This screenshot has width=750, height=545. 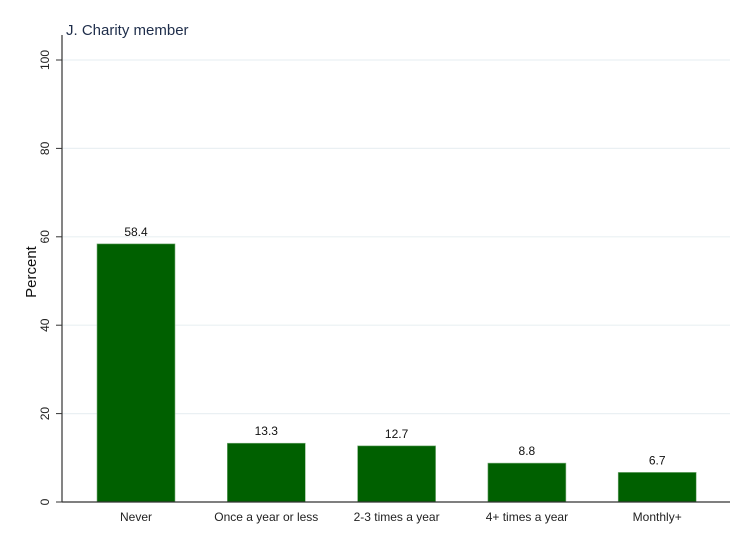 What do you see at coordinates (657, 460) in the screenshot?
I see `bar-value-label: 6.7` at bounding box center [657, 460].